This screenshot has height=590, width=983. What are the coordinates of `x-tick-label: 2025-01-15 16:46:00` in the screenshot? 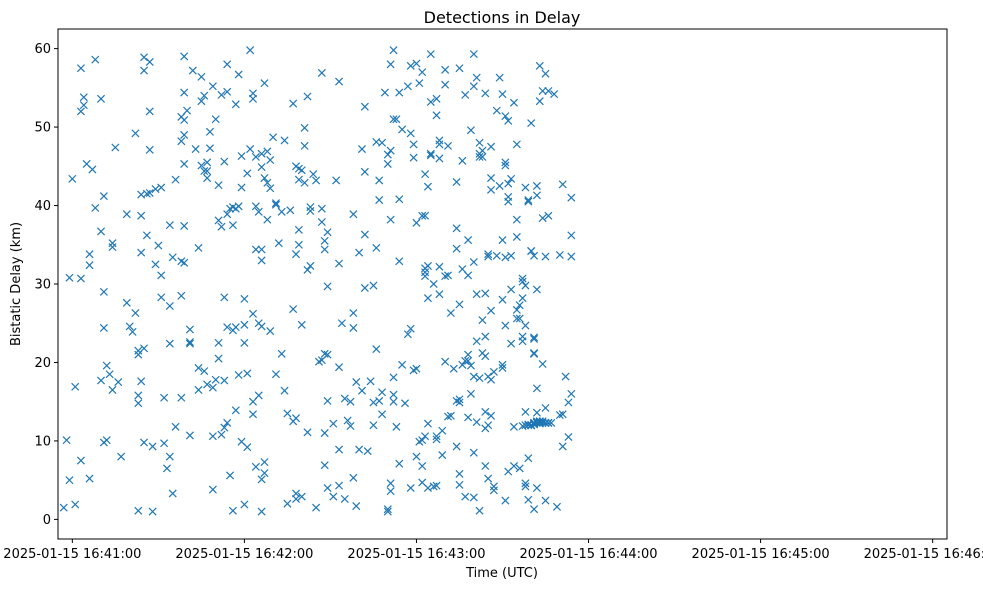 It's located at (923, 554).